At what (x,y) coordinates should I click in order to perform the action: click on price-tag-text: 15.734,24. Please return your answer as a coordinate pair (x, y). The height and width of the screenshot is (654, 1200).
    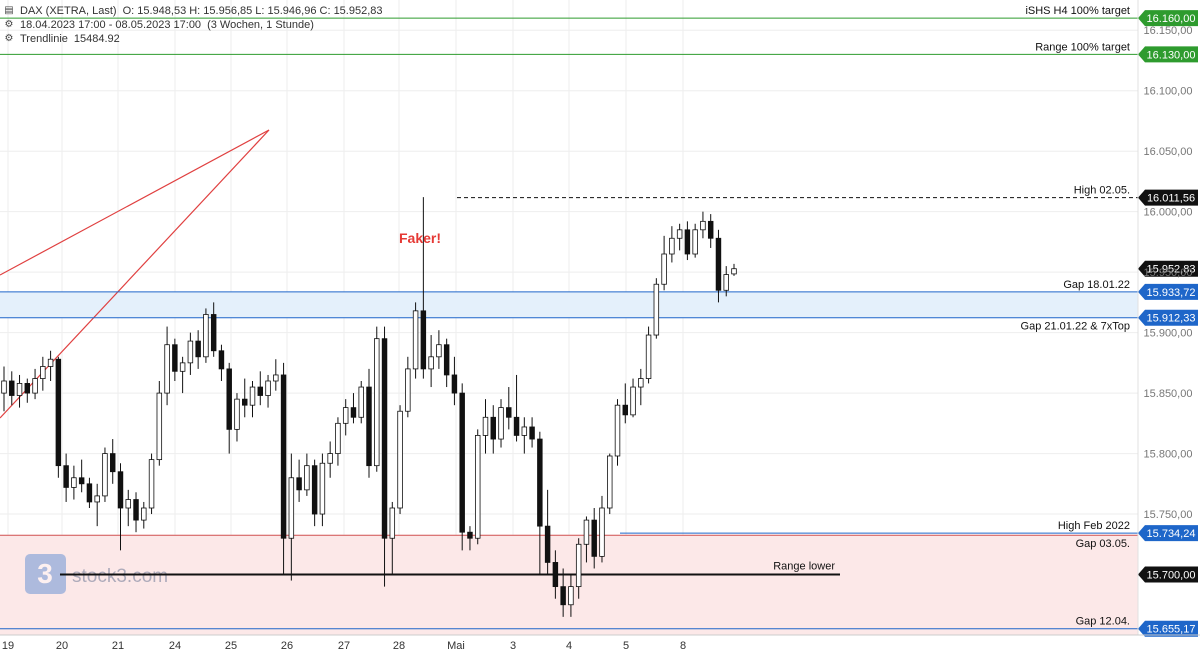
    Looking at the image, I should click on (1171, 534).